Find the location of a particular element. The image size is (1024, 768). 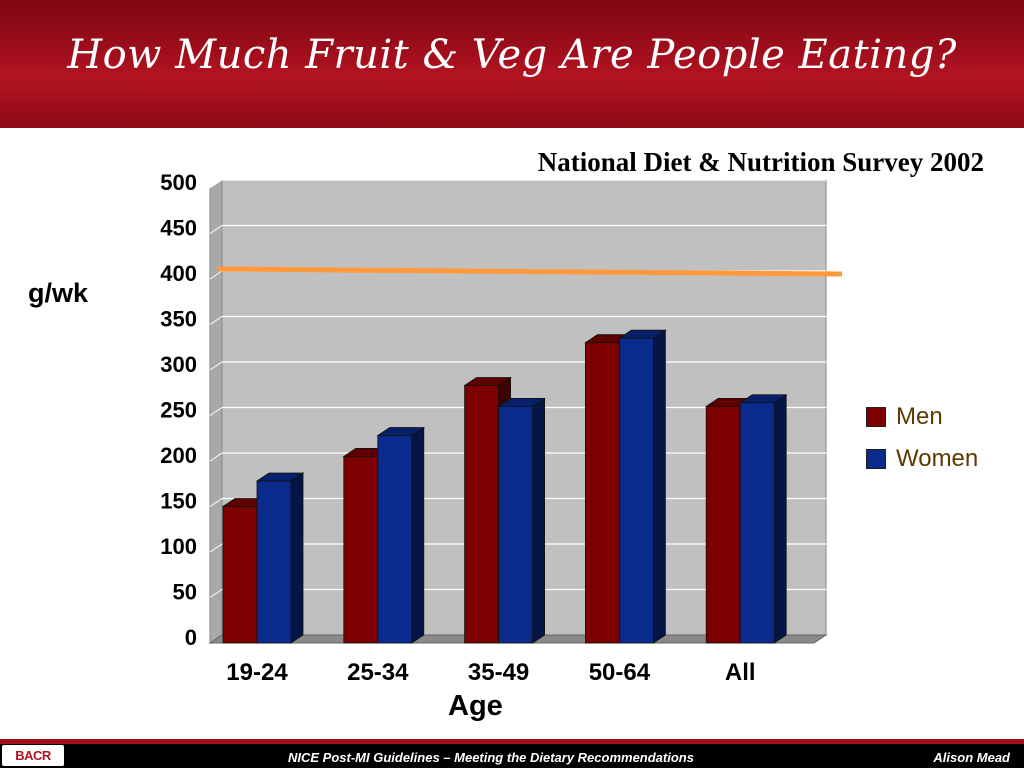

bar-men-all is located at coordinates (723, 524).